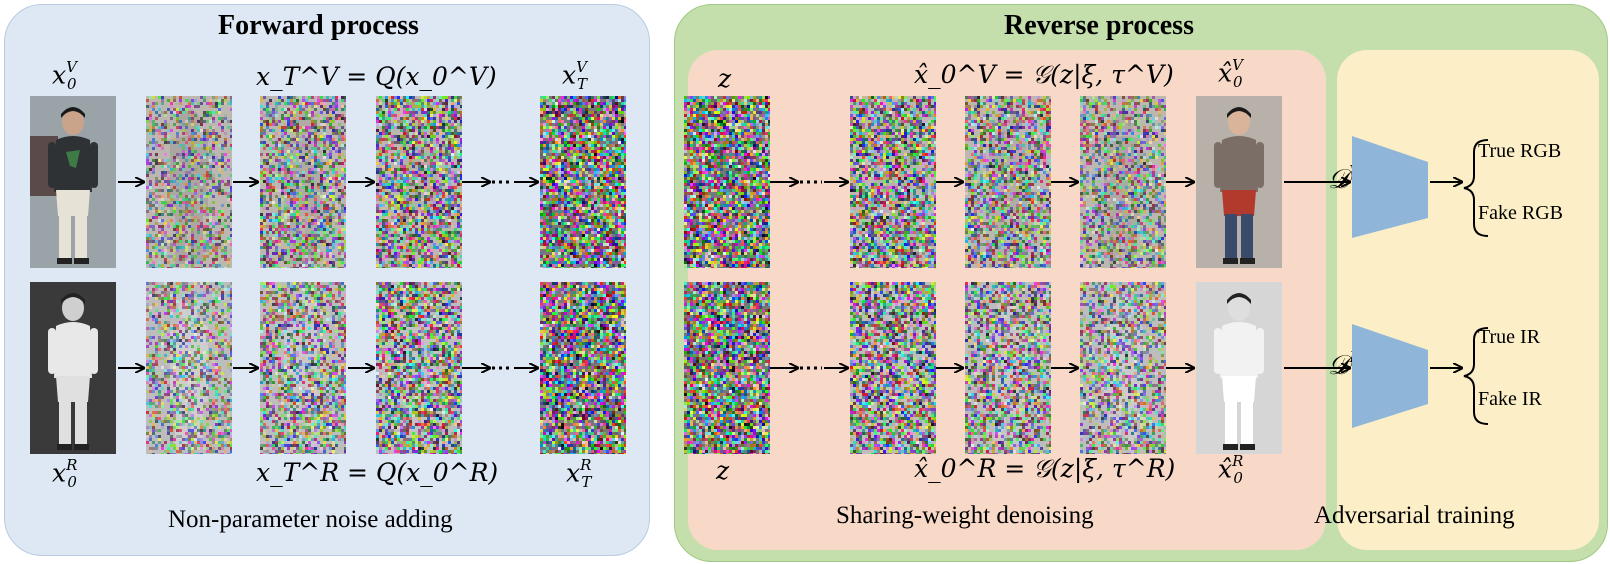 This screenshot has width=1610, height=564. What do you see at coordinates (377, 472) in the screenshot?
I see `forward-equation-infrared: x_T^R = Q(x_0^R)` at bounding box center [377, 472].